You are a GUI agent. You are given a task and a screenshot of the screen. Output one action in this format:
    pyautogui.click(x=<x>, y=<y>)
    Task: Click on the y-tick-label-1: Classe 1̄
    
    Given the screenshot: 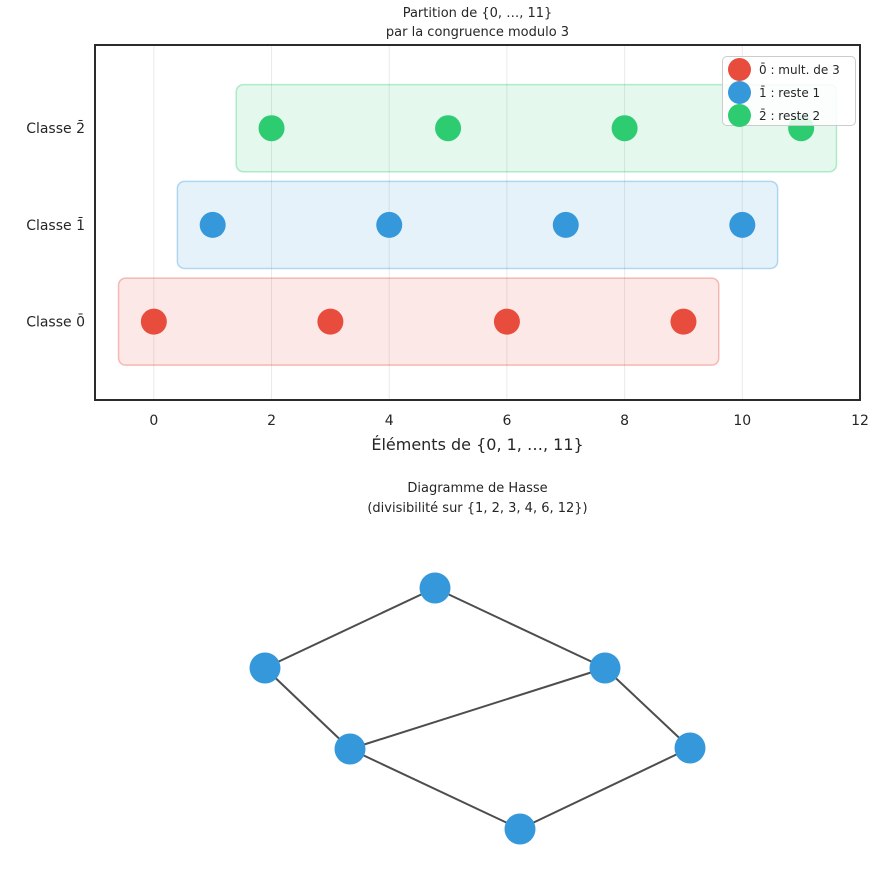 What is the action you would take?
    pyautogui.click(x=55, y=225)
    